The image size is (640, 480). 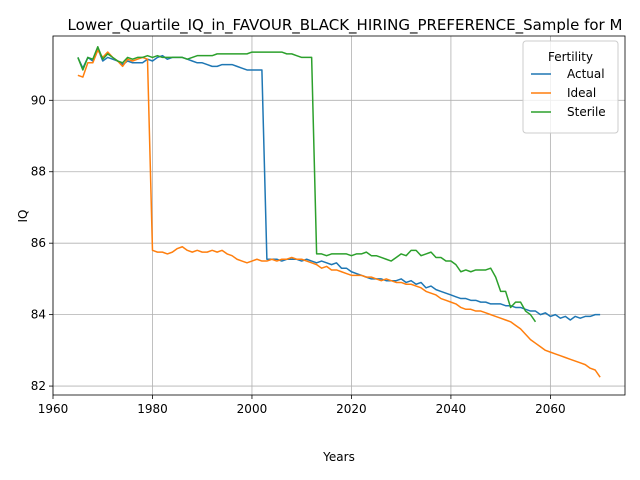 What do you see at coordinates (38, 100) in the screenshot?
I see `y-tick-label: 90` at bounding box center [38, 100].